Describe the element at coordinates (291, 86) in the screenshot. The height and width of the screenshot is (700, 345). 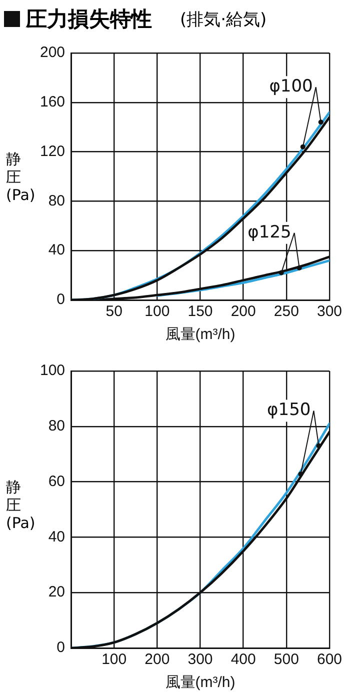
I see `annotation: φ100` at that location.